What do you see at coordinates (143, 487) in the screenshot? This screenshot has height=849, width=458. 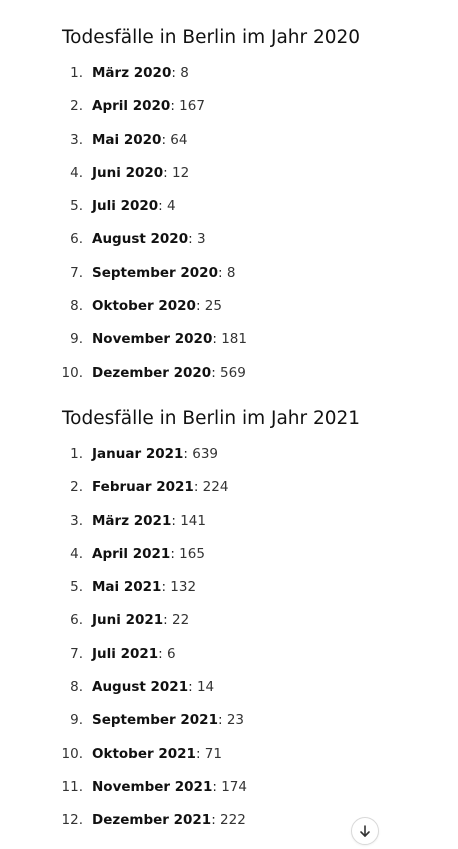 I see `month-label: Februar 2021` at bounding box center [143, 487].